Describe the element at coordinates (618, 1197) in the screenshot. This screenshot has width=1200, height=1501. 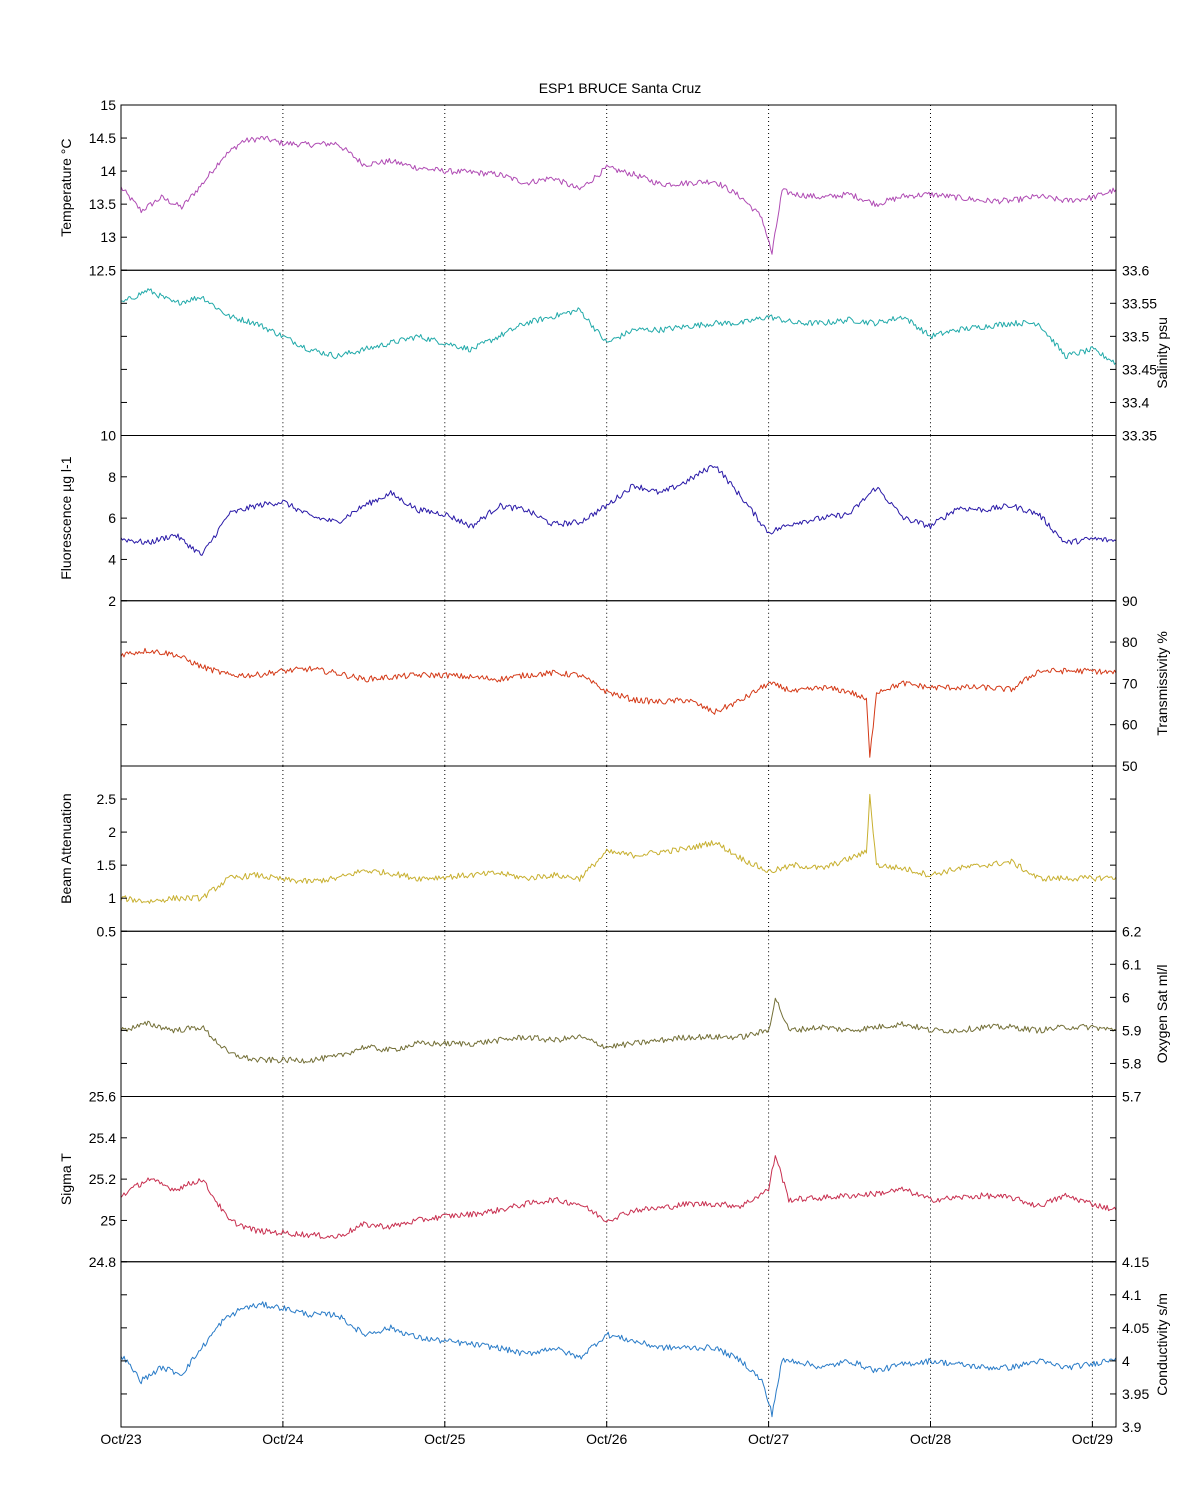
I see `series-line-sigma_t` at that location.